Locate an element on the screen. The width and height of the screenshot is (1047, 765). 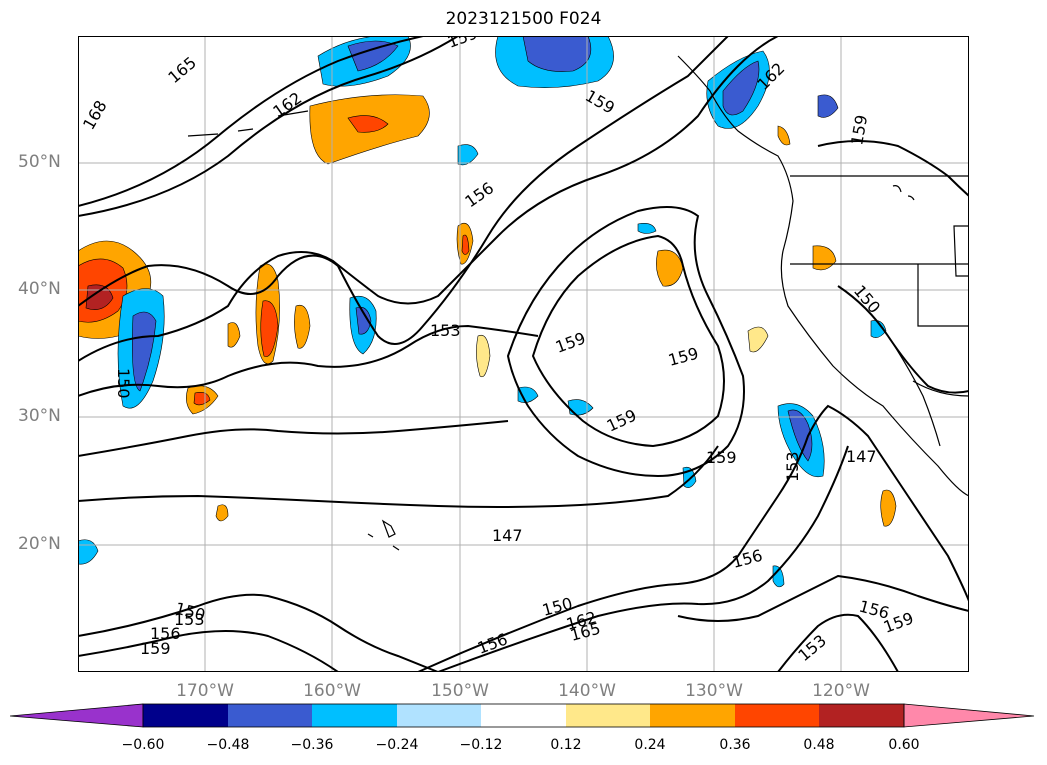
lon-tick: 170°W is located at coordinates (205, 691).